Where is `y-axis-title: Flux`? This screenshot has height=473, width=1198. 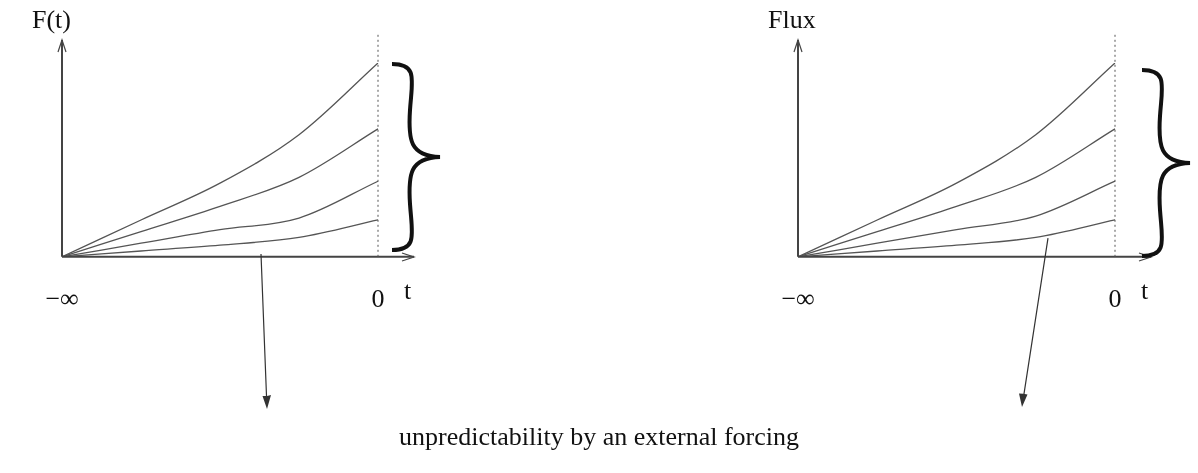 y-axis-title: Flux is located at coordinates (792, 19).